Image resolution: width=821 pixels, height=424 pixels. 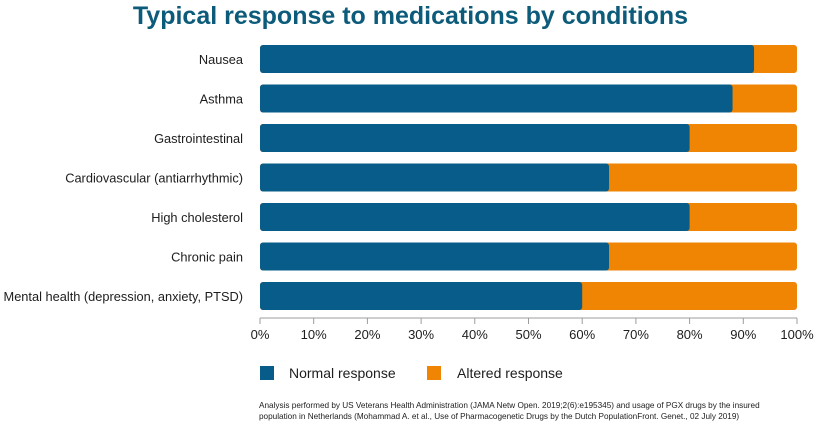 I want to click on x-tick-label-7: 70%, so click(x=636, y=334).